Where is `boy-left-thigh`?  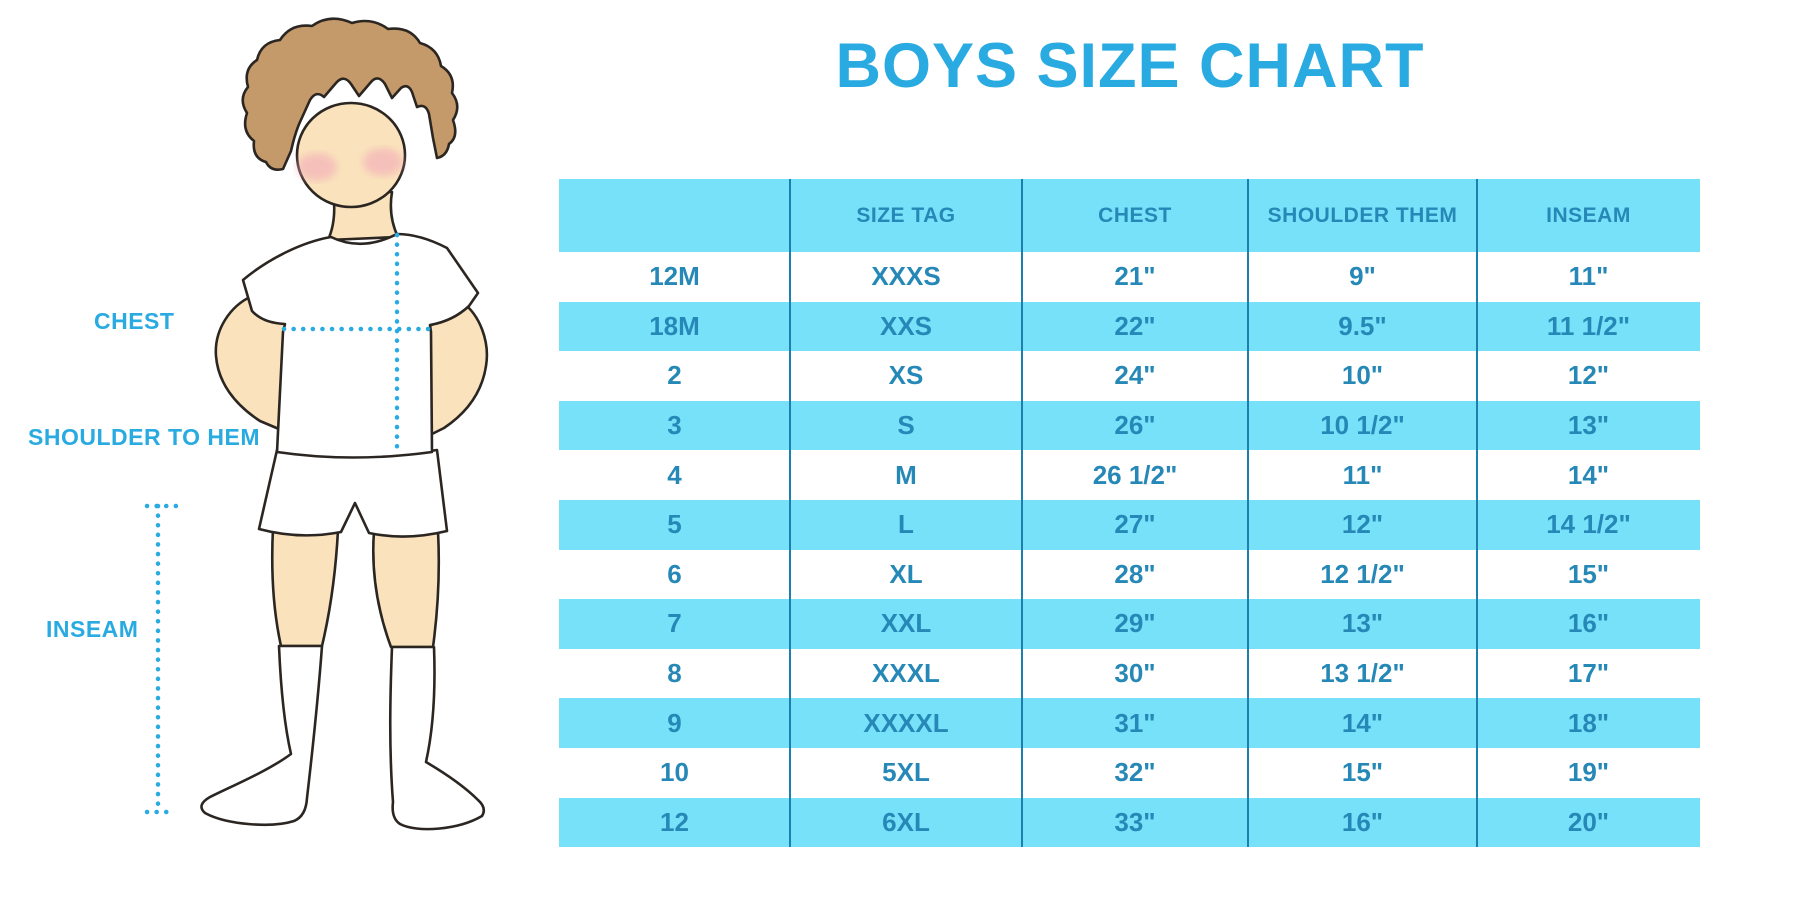 boy-left-thigh is located at coordinates (305, 587).